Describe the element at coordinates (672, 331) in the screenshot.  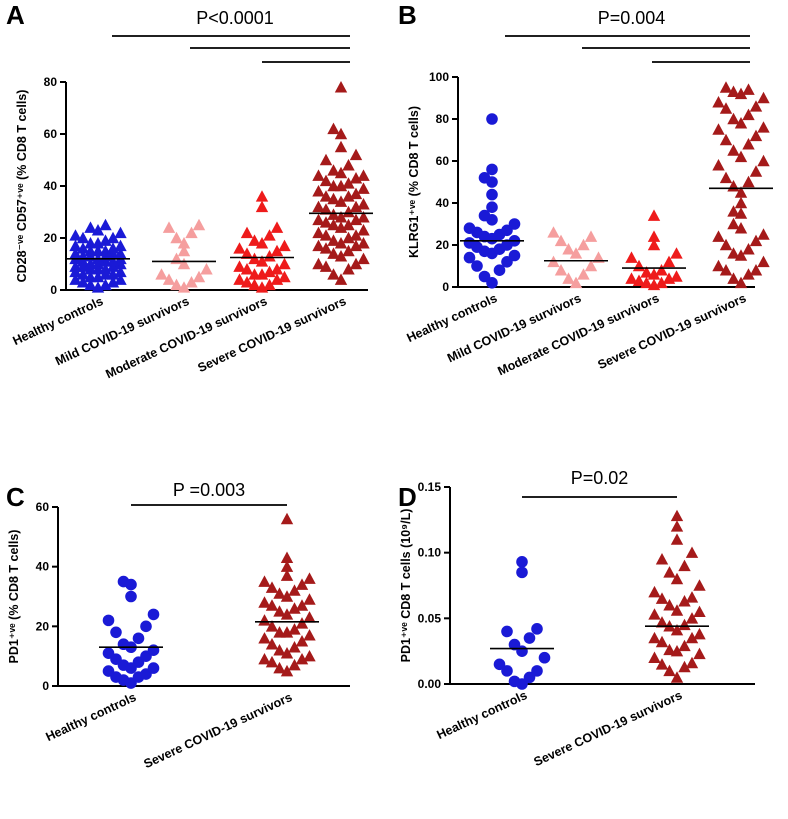
I see `category-label: Severe COVID-19 survivors` at that location.